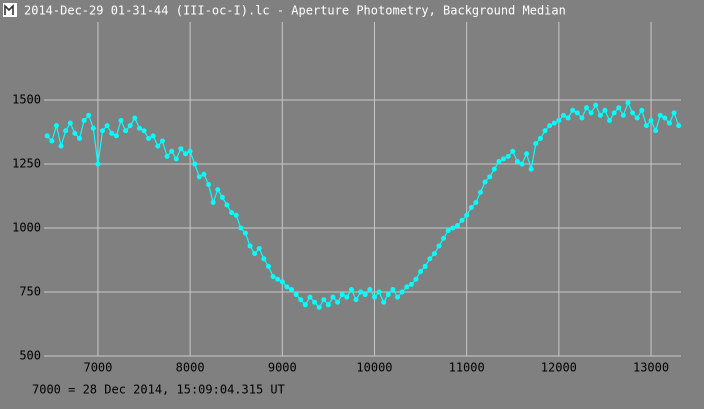 The height and width of the screenshot is (409, 704). What do you see at coordinates (467, 368) in the screenshot?
I see `x-tick-label: 11000` at bounding box center [467, 368].